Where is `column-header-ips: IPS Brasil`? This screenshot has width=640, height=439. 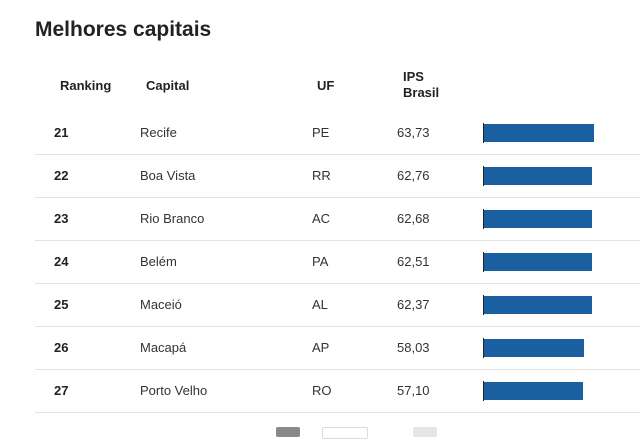 column-header-ips: IPS Brasil is located at coordinates (421, 85).